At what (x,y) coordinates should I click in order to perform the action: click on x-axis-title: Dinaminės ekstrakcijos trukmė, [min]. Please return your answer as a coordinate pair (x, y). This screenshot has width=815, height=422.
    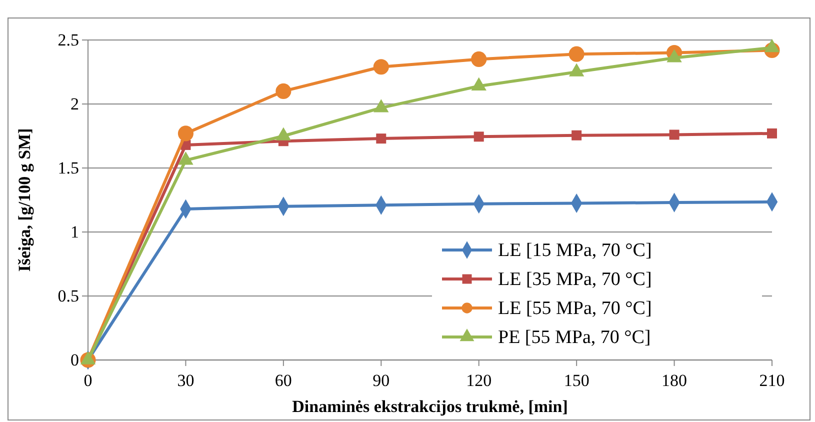
    Looking at the image, I should click on (430, 406).